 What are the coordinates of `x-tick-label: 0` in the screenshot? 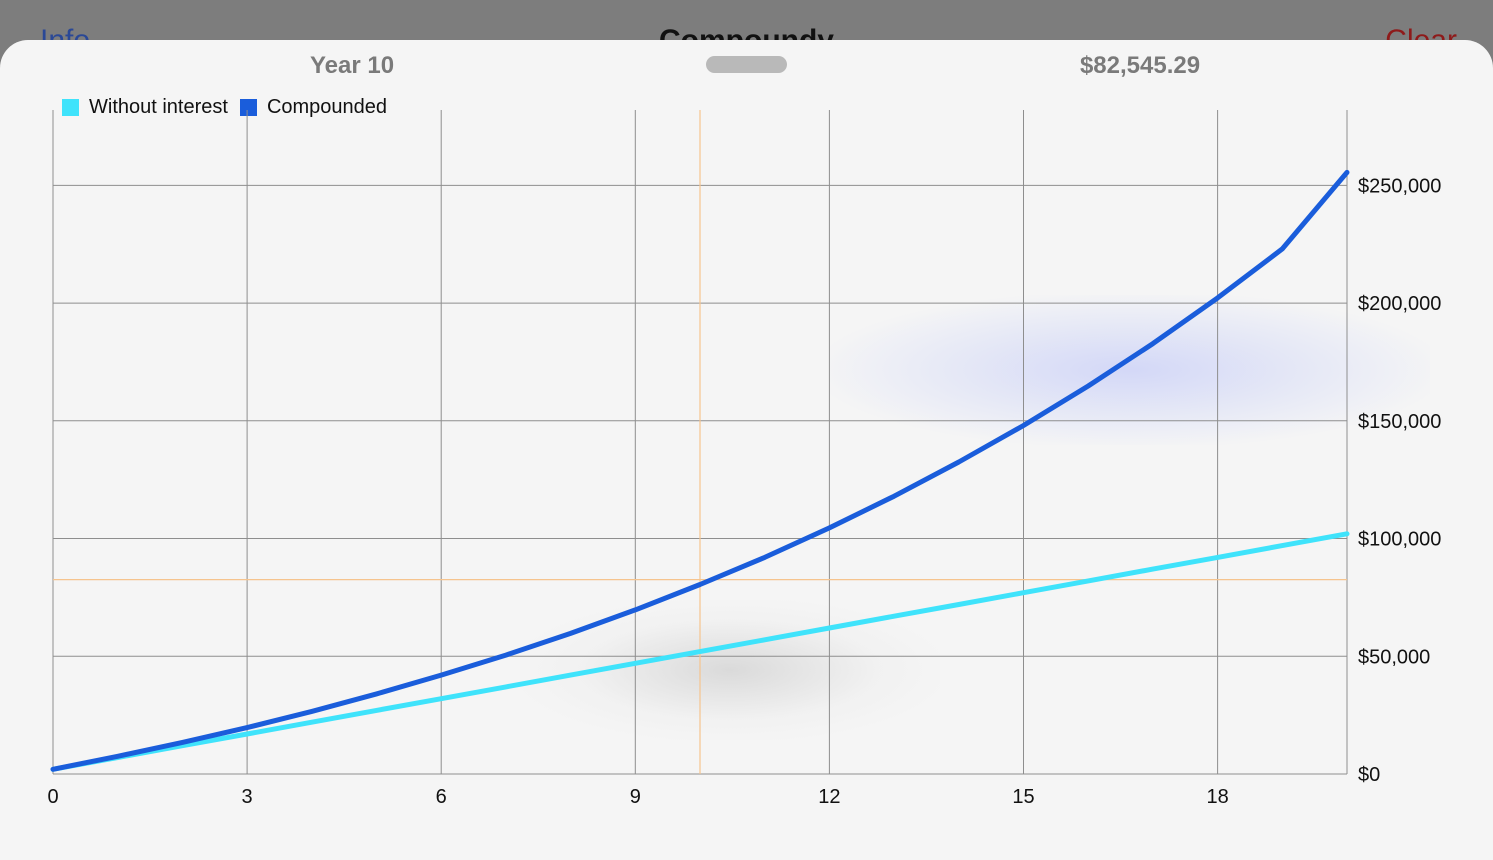 It's located at (52, 797).